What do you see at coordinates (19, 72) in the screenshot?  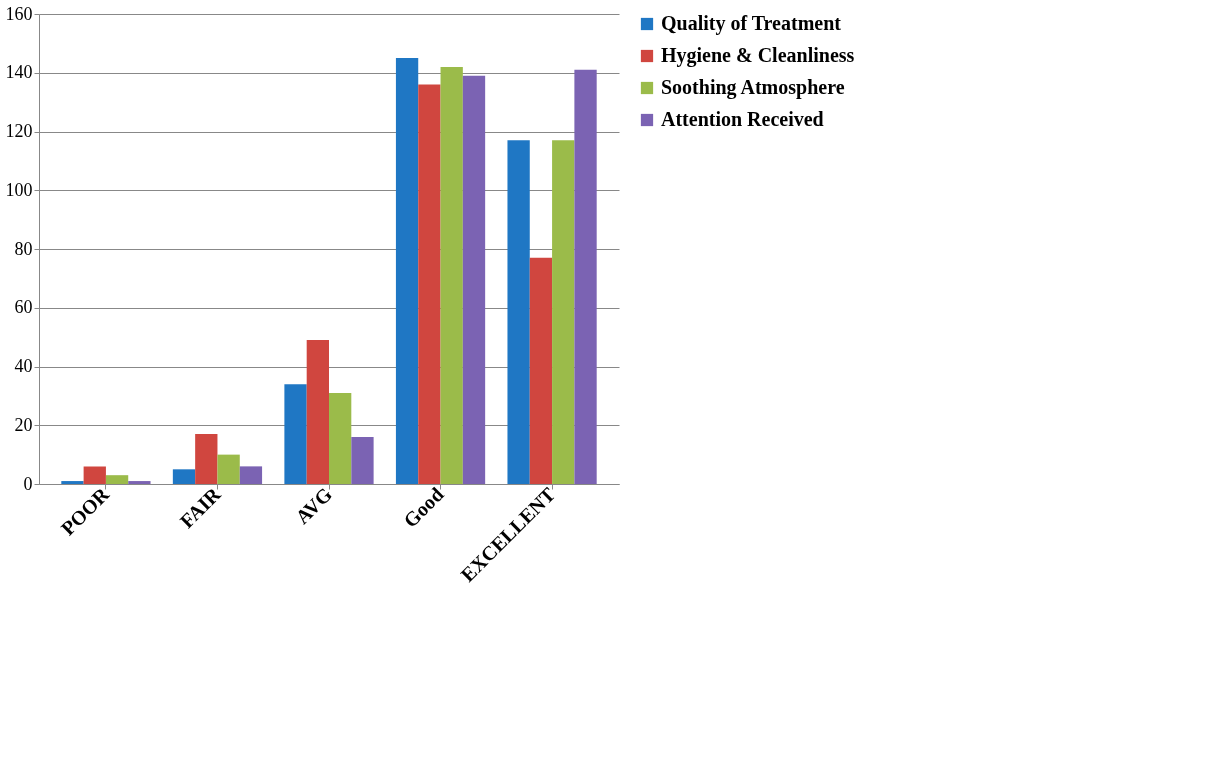 I see `y-tick-label: 140` at bounding box center [19, 72].